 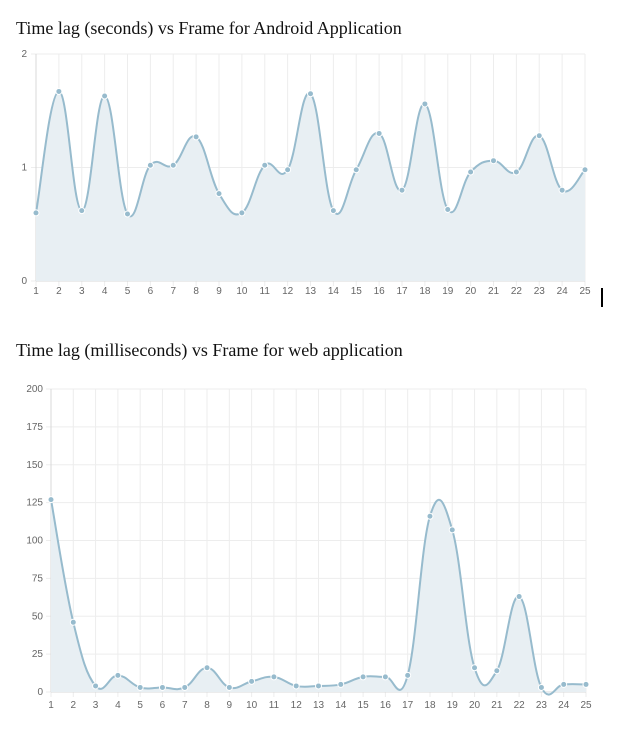 What do you see at coordinates (585, 291) in the screenshot?
I see `x-tick-label: 25` at bounding box center [585, 291].